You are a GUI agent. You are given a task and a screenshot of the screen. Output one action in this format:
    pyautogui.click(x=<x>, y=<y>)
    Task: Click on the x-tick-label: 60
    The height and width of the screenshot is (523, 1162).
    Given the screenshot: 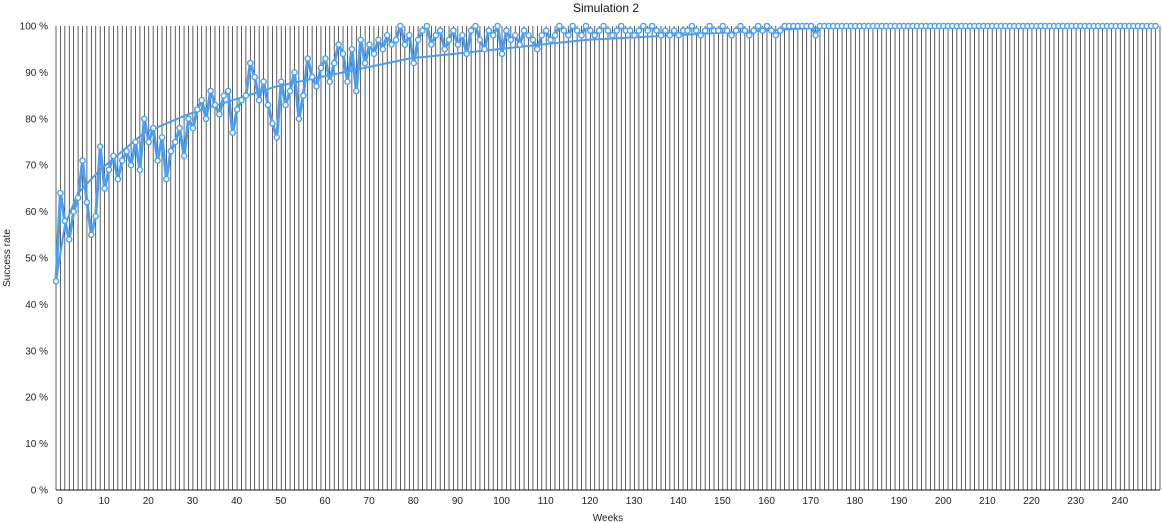 What is the action you would take?
    pyautogui.click(x=325, y=501)
    